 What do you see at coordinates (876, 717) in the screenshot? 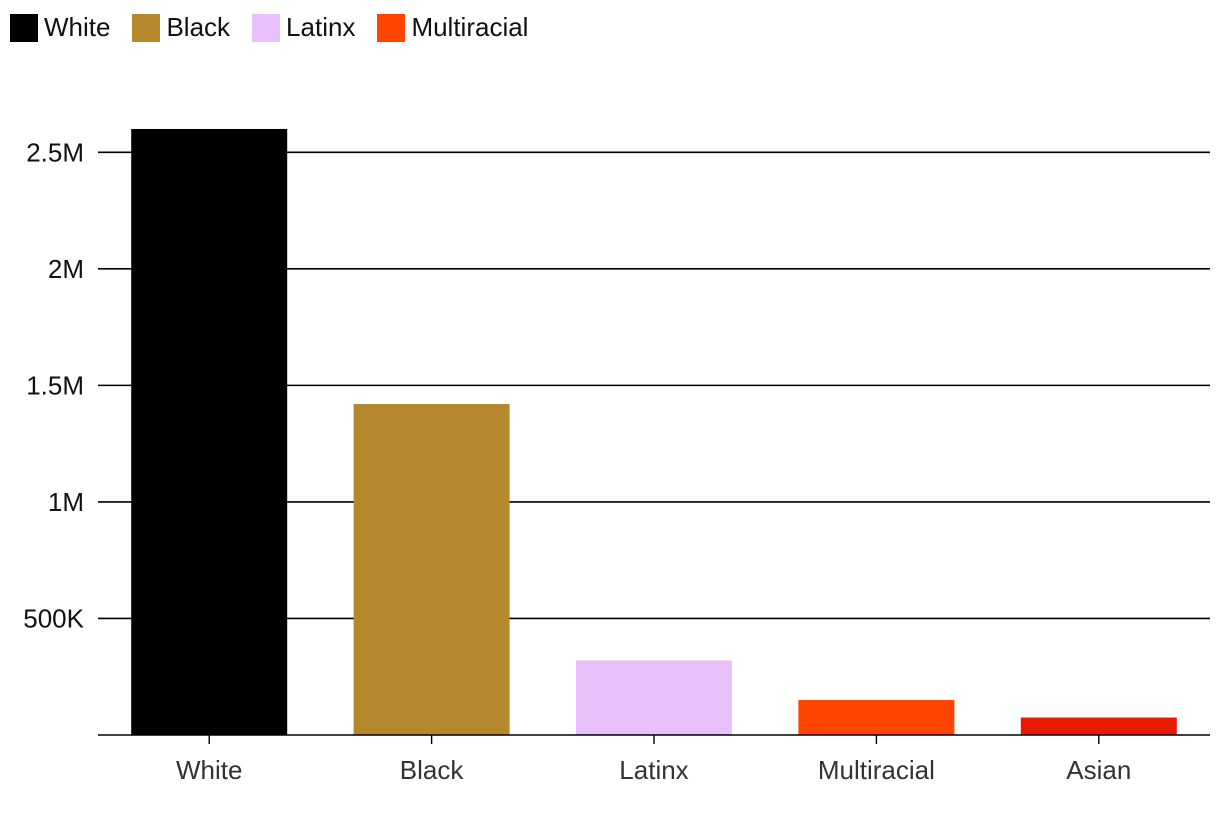
I see `bar-multiracial` at bounding box center [876, 717].